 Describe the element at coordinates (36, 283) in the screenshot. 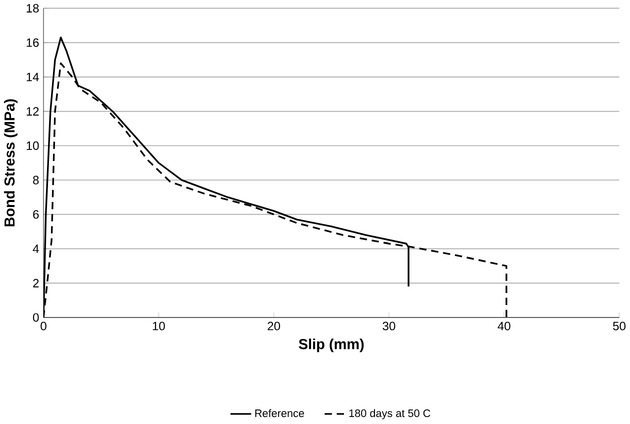

I see `y-tick-label: 2` at that location.